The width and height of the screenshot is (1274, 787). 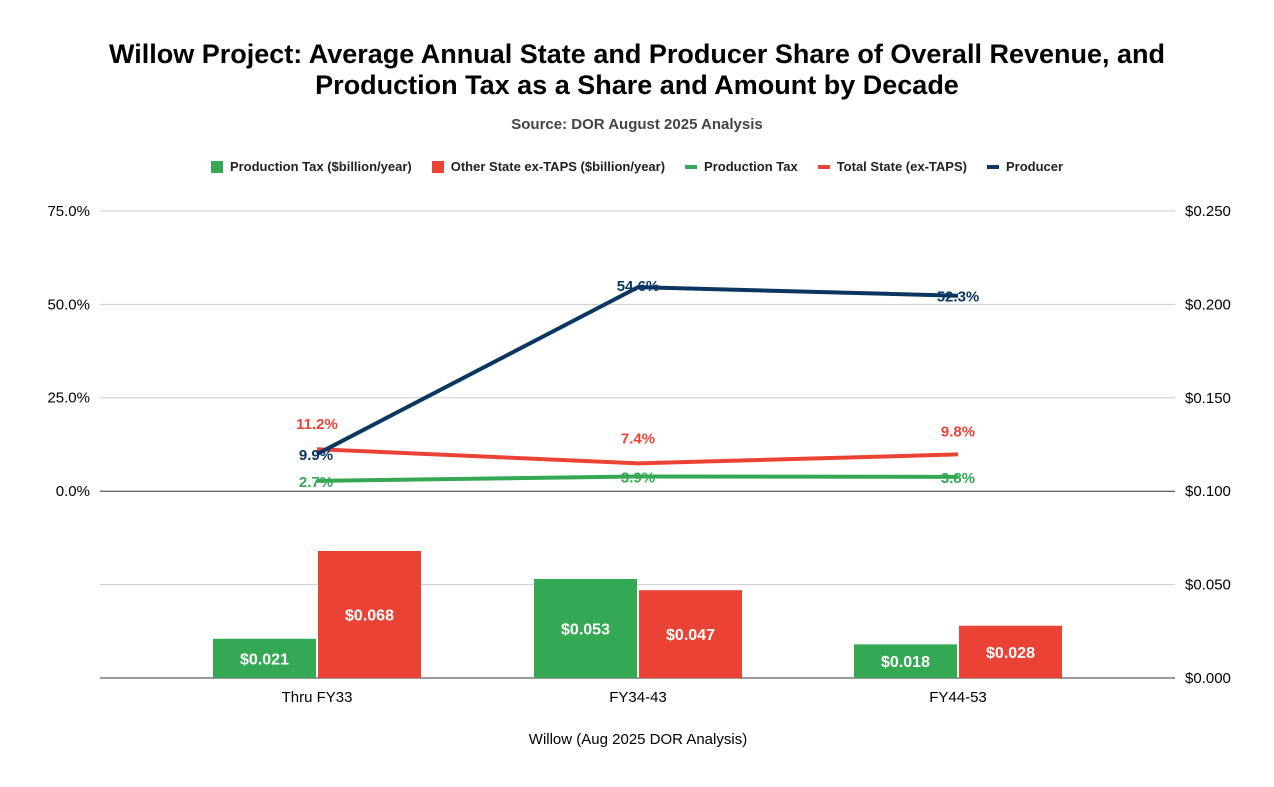 I want to click on legend-label: Producer, so click(x=1034, y=166).